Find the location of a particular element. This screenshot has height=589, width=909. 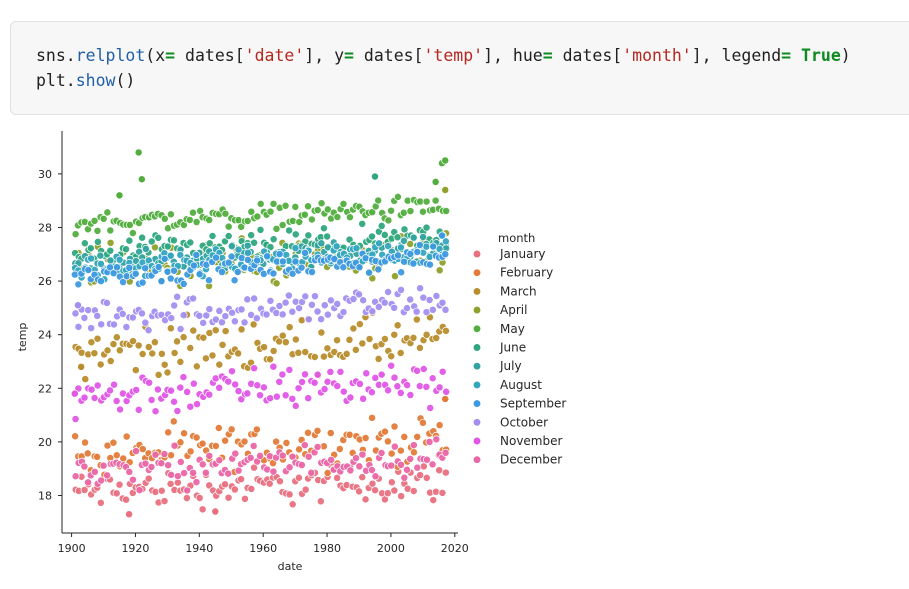

legend-marker is located at coordinates (477, 291).